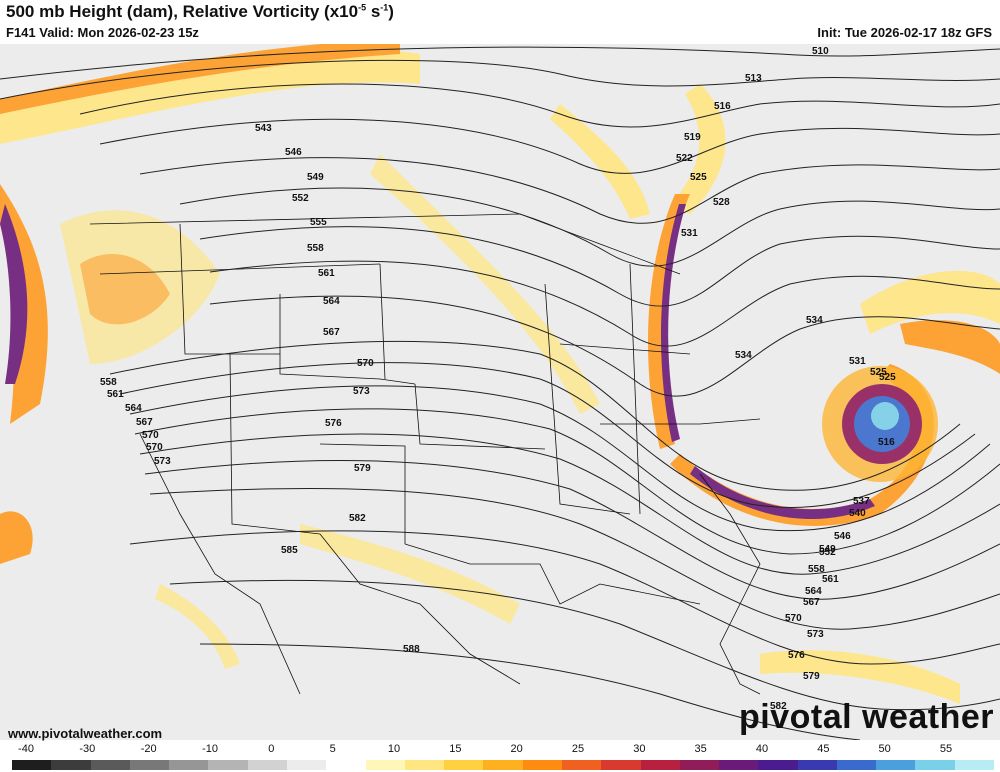  Describe the element at coordinates (578, 749) in the screenshot. I see `colorbar-tick-label: 25` at that location.